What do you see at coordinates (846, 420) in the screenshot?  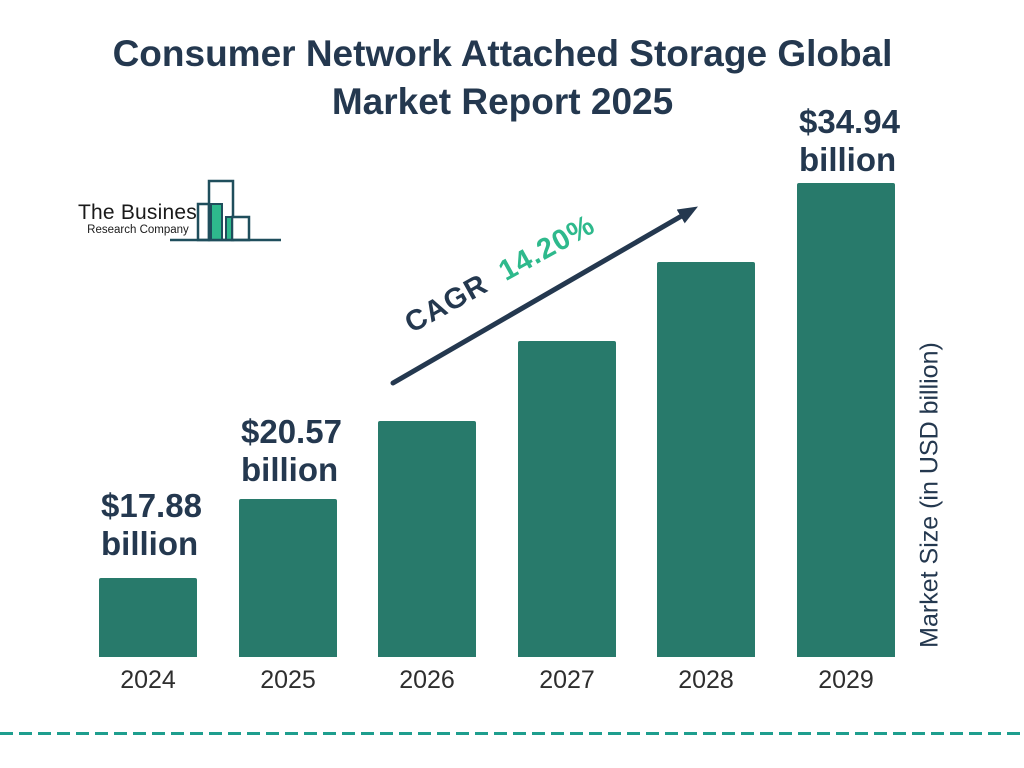 I see `bar-2029` at bounding box center [846, 420].